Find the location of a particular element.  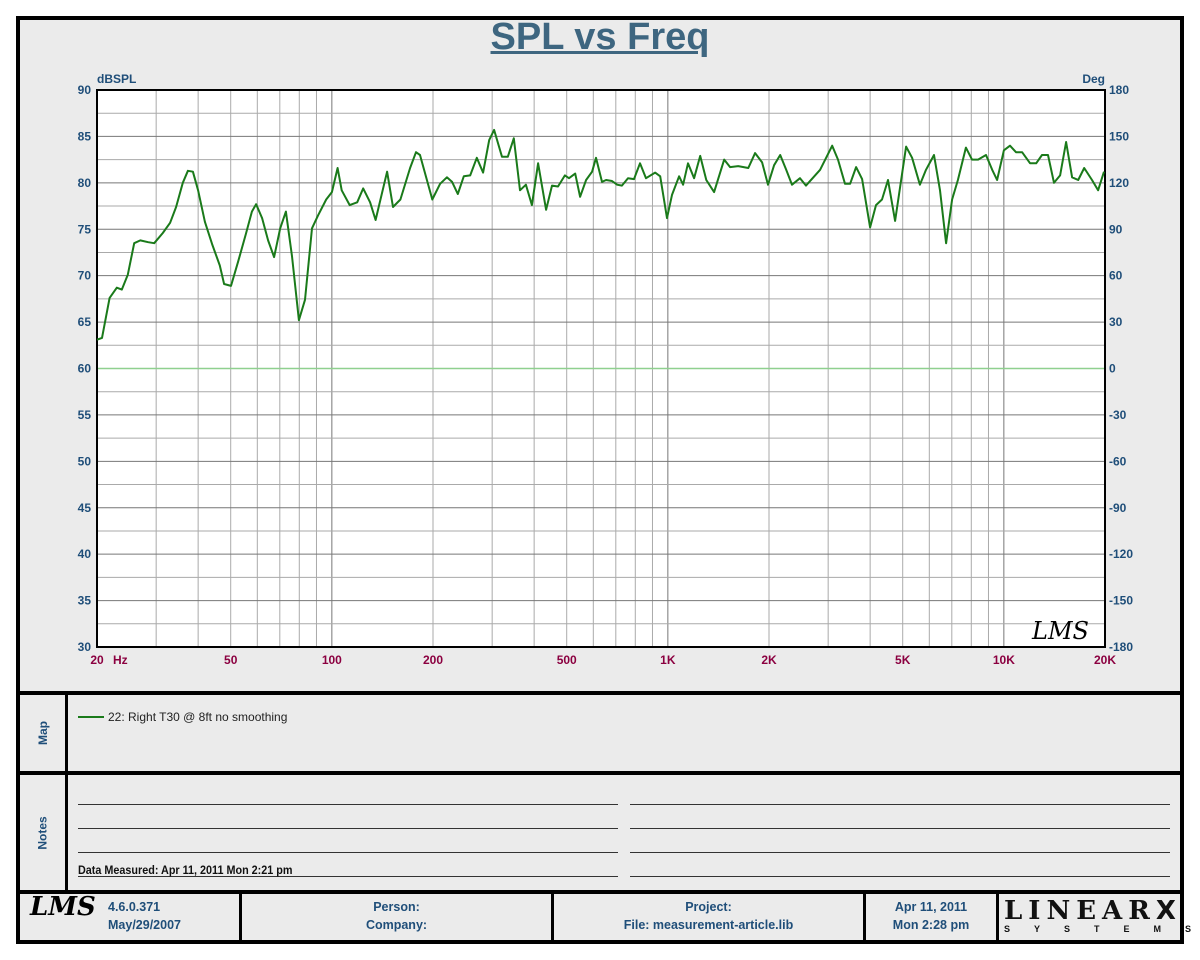

linearx-logo: LINEARX SYSTEMS is located at coordinates (1102, 915).